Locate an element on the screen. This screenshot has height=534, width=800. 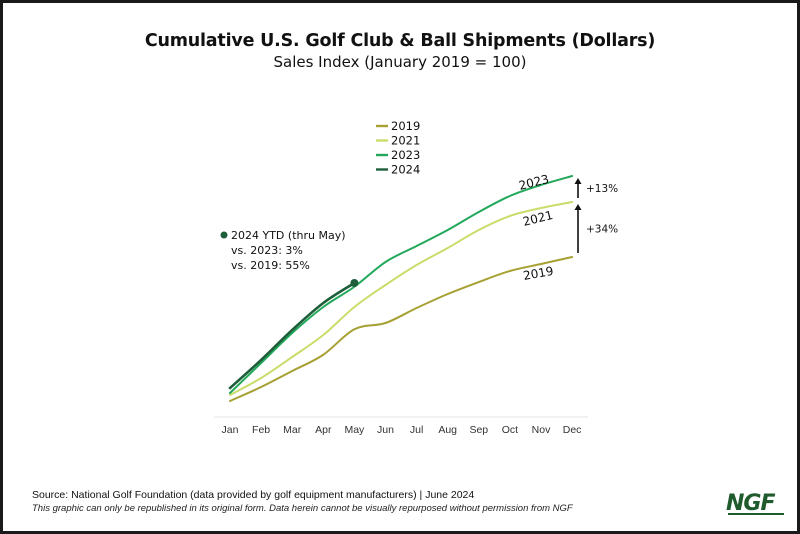
x-tick-label-dec: Dec is located at coordinates (572, 430).